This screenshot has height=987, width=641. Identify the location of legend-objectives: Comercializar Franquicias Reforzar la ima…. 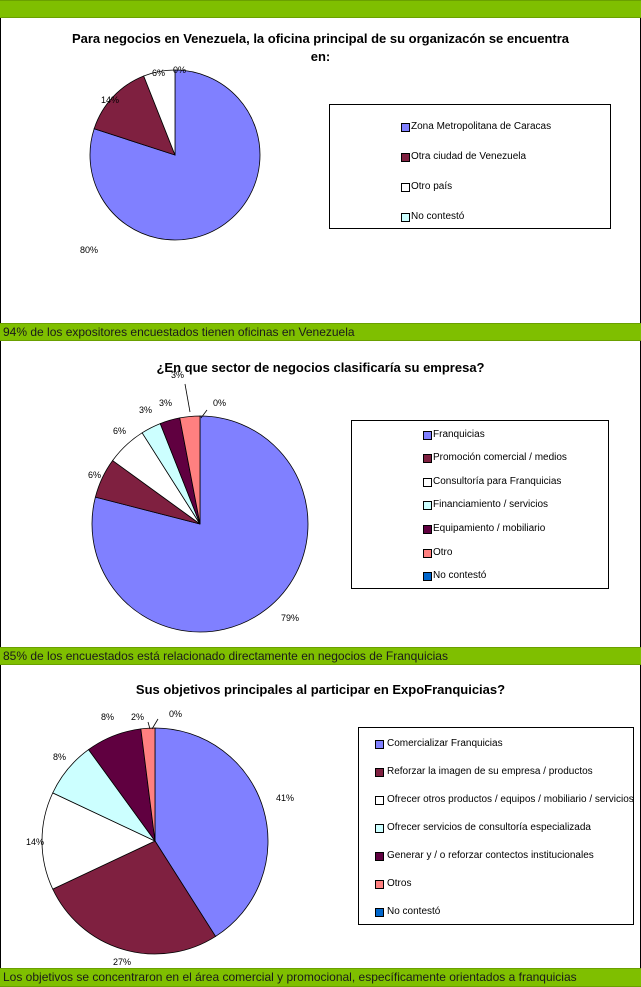
(496, 826).